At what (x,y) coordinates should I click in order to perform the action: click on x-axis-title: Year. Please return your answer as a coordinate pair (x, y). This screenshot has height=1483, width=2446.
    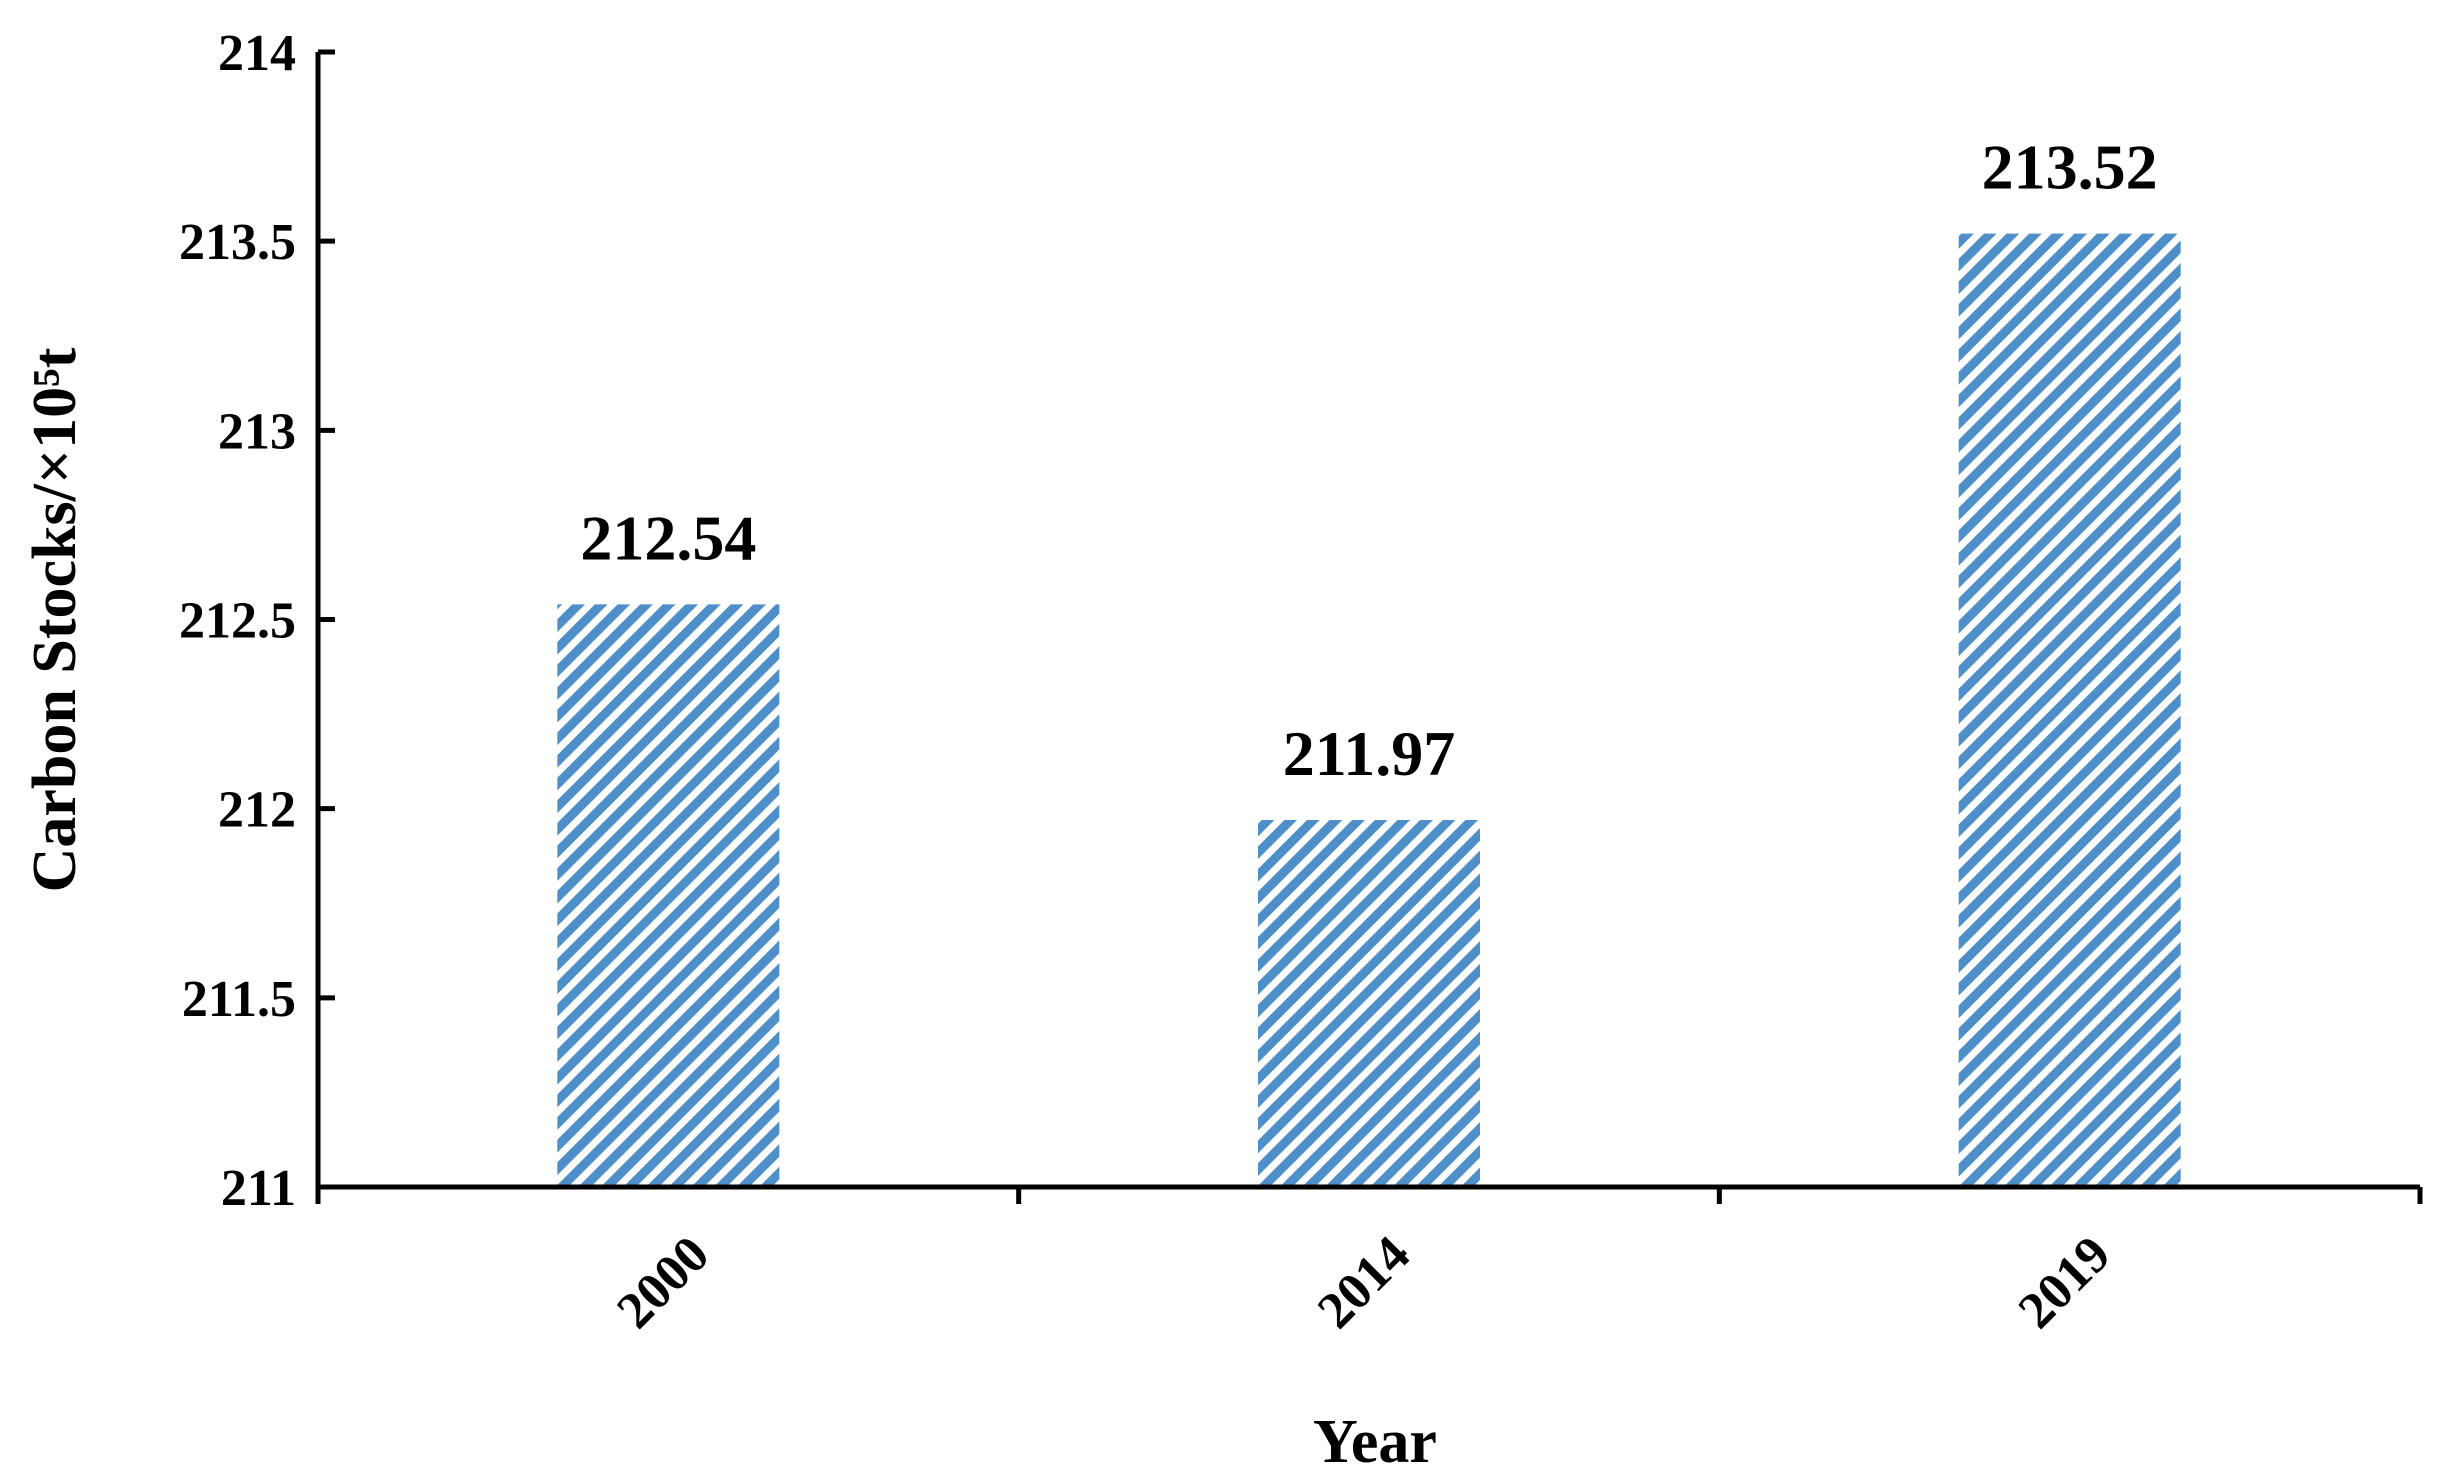
    Looking at the image, I should click on (1375, 1442).